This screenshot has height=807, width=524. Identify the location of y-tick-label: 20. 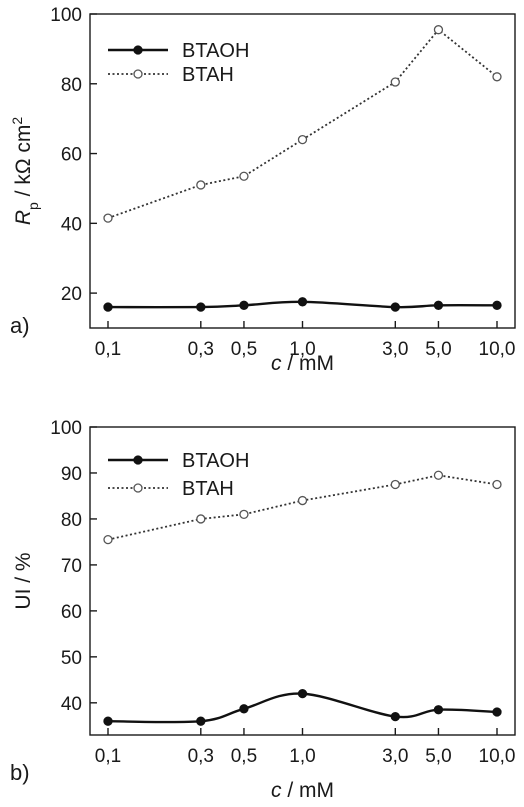
(71, 294).